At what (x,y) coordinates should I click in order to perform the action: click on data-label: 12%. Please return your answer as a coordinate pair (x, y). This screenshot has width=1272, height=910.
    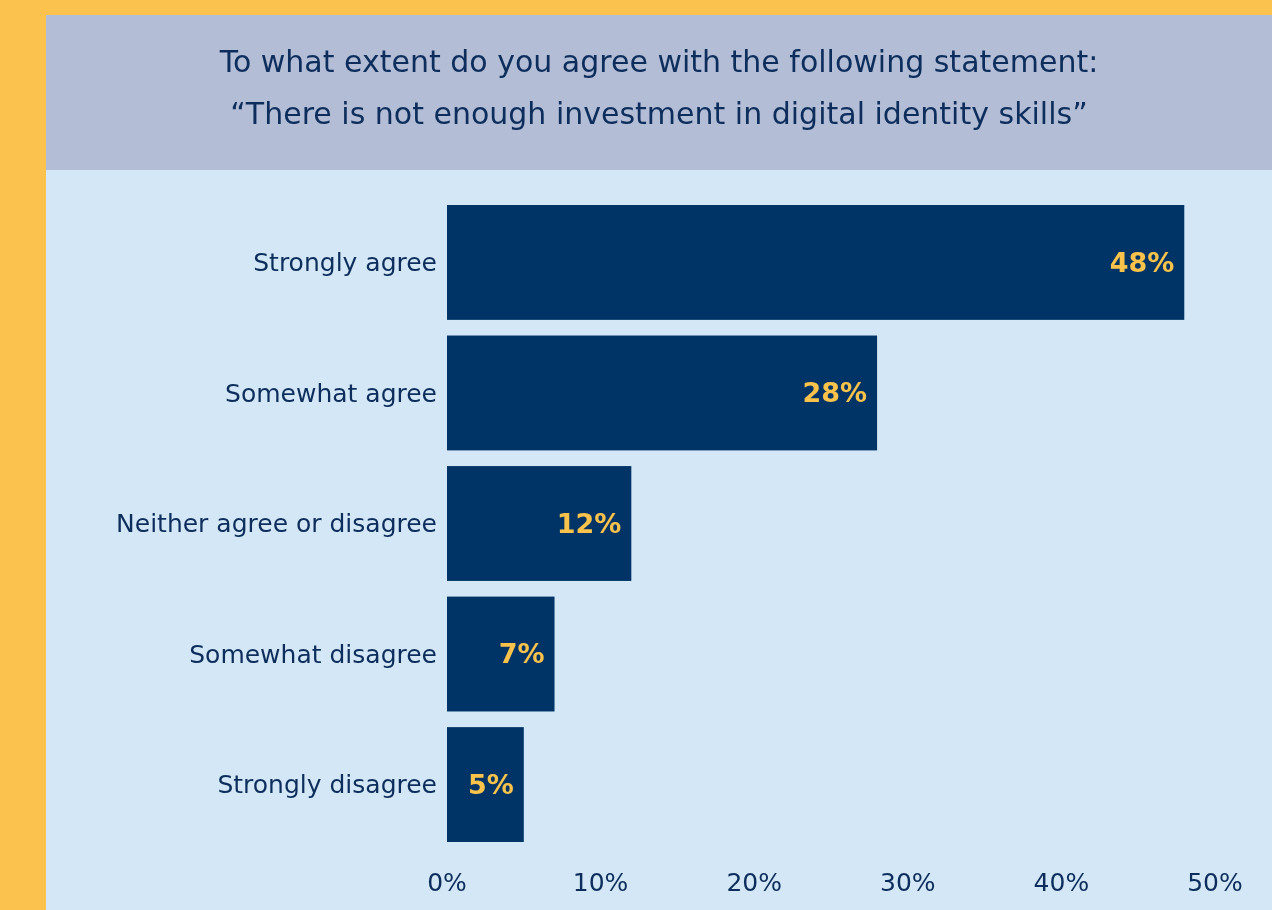
    Looking at the image, I should click on (589, 523).